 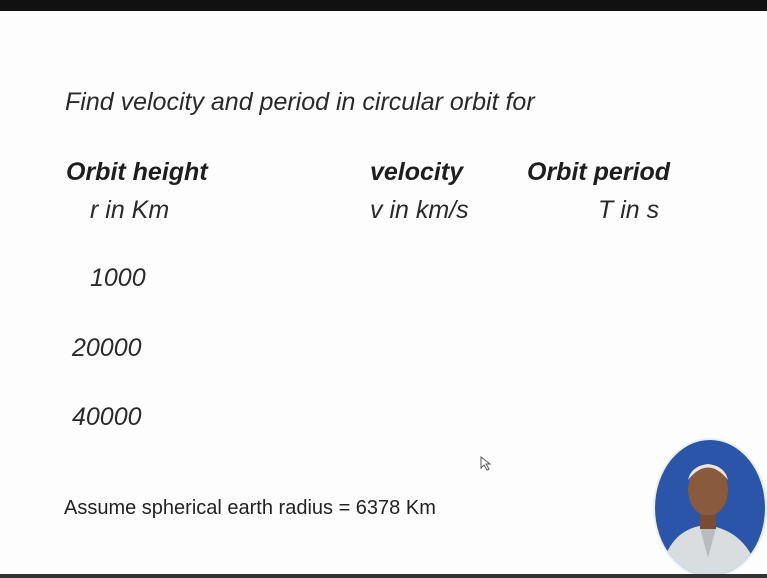 I want to click on top-bar, so click(x=383, y=5).